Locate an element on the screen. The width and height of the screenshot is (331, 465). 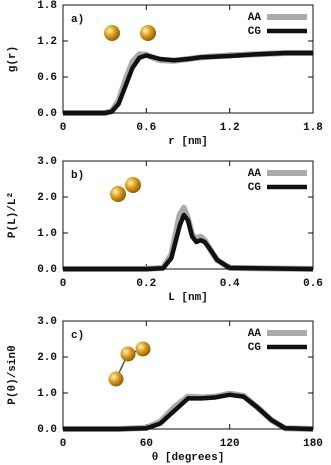
y-axis-label: P(L)/L² is located at coordinates (13, 215).